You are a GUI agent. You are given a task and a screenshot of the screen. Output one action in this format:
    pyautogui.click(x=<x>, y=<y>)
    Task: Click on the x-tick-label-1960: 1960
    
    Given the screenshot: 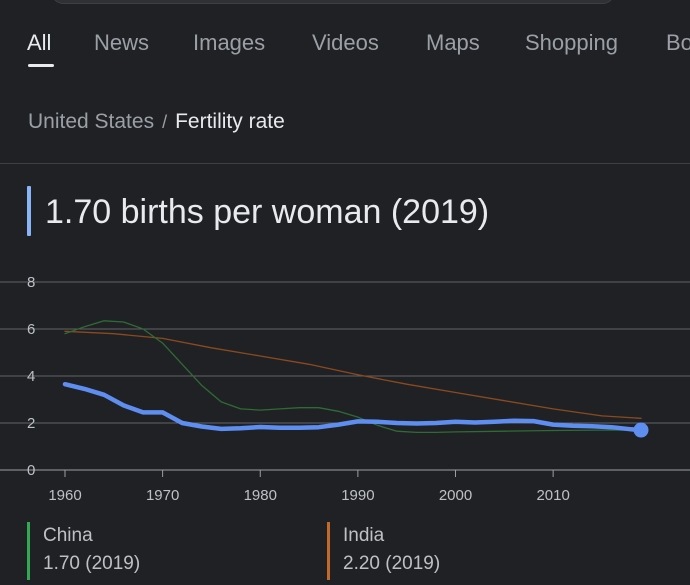 What is the action you would take?
    pyautogui.click(x=64, y=495)
    